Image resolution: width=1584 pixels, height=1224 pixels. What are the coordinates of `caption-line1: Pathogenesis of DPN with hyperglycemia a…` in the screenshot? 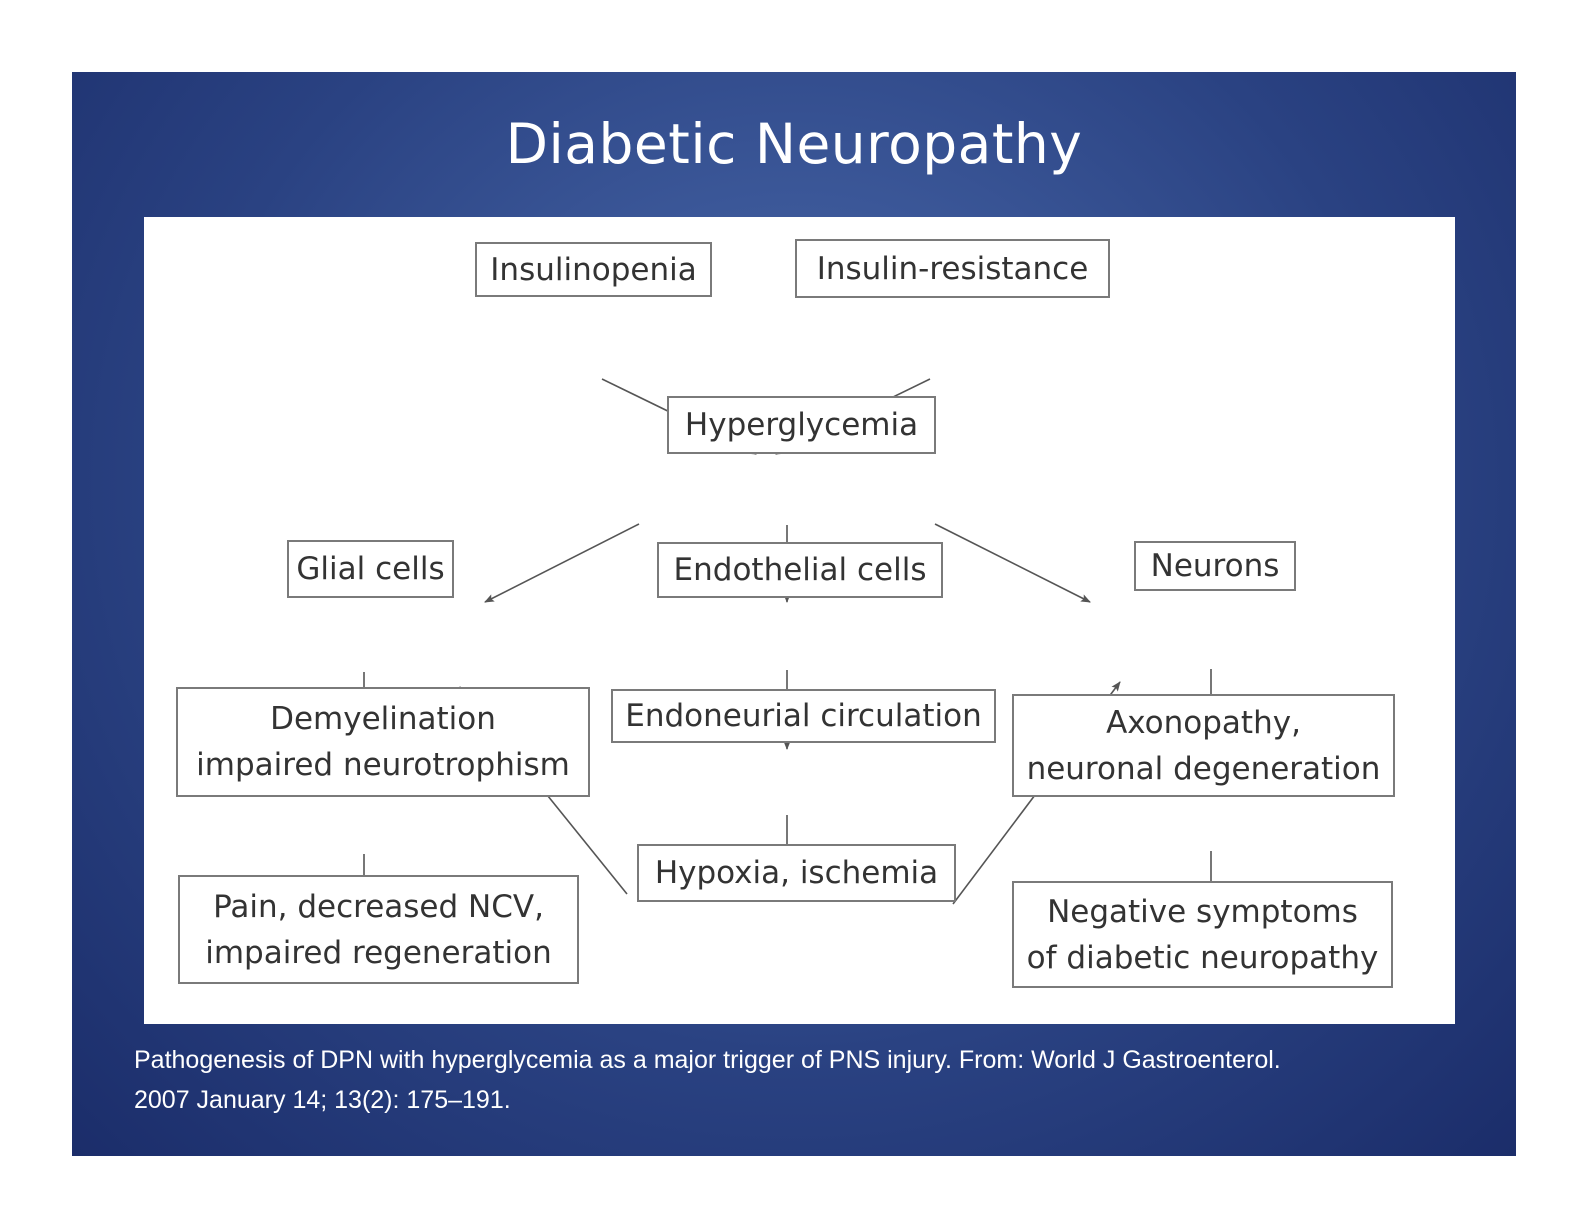 It's located at (707, 1060).